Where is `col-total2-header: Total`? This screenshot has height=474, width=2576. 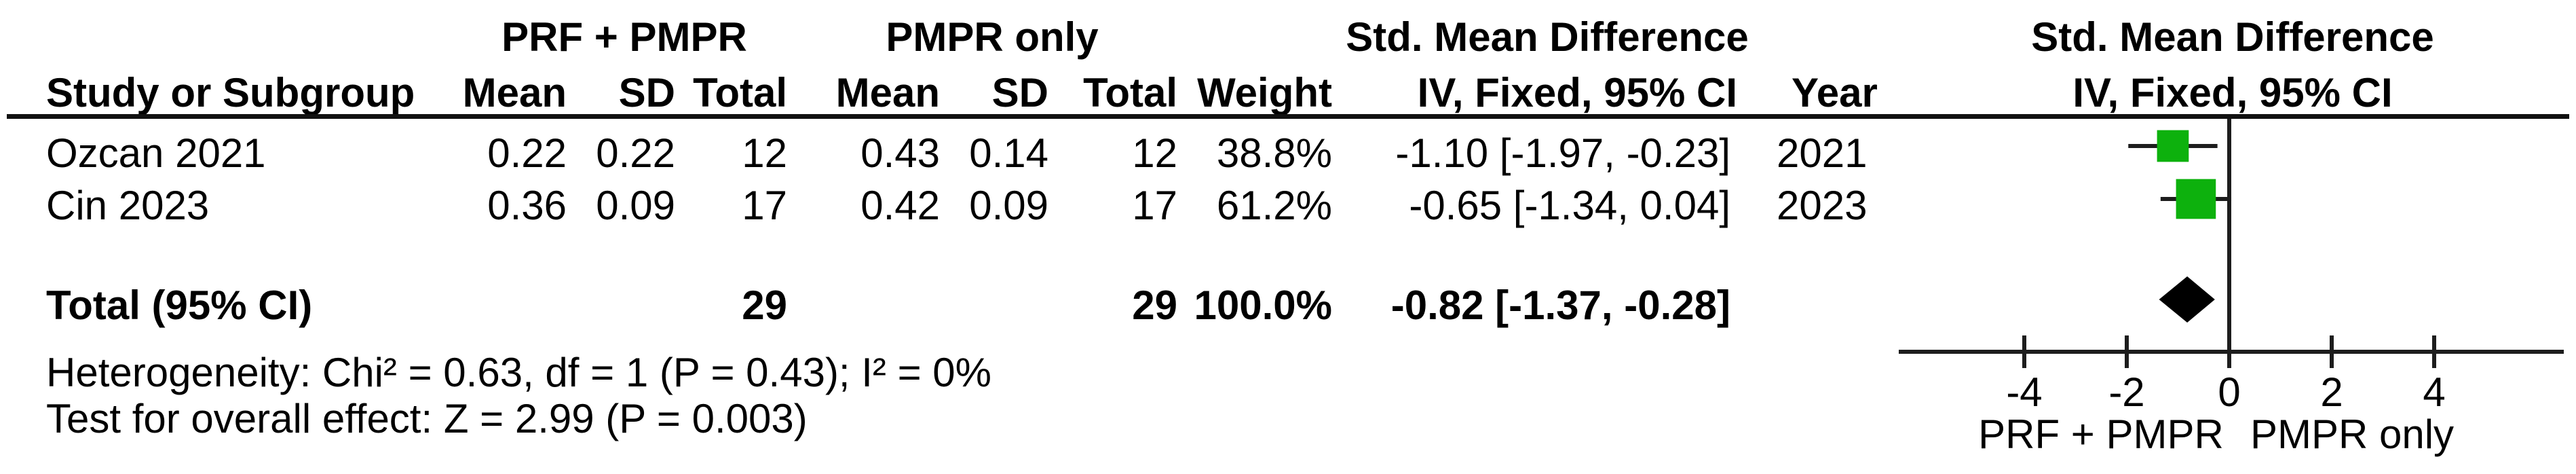
col-total2-header: Total is located at coordinates (1130, 92).